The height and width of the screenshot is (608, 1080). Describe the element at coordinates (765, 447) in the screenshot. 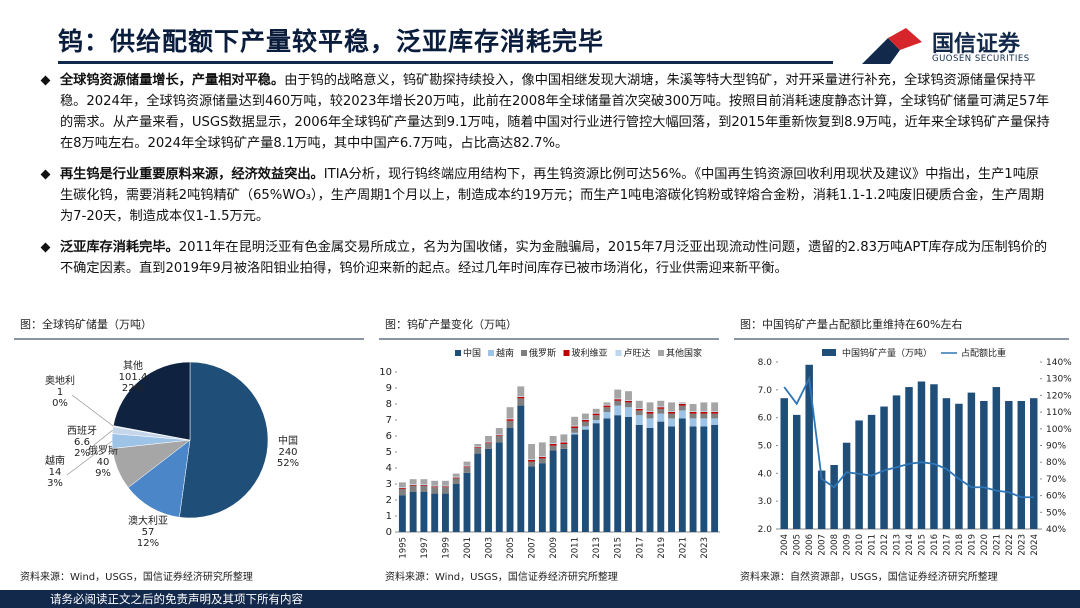

I see `y-tick-label: 5.0` at that location.